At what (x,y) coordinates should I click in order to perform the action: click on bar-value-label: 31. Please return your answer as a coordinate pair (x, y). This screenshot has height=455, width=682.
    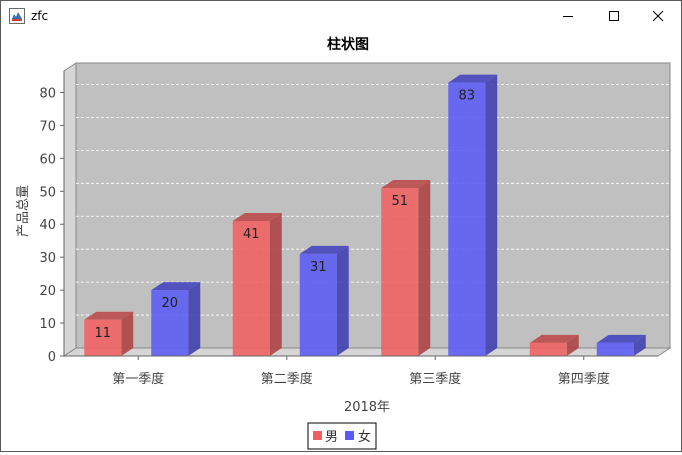
    Looking at the image, I should click on (318, 267).